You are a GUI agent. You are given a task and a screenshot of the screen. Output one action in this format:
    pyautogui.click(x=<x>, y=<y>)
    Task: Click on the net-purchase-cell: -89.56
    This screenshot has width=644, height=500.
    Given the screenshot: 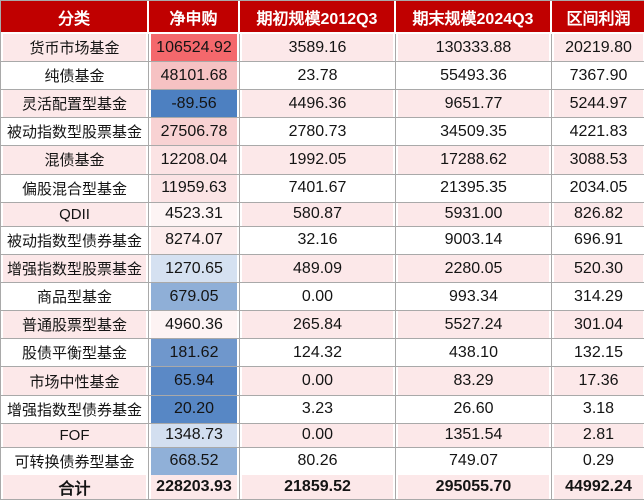 What is the action you would take?
    pyautogui.click(x=194, y=104)
    